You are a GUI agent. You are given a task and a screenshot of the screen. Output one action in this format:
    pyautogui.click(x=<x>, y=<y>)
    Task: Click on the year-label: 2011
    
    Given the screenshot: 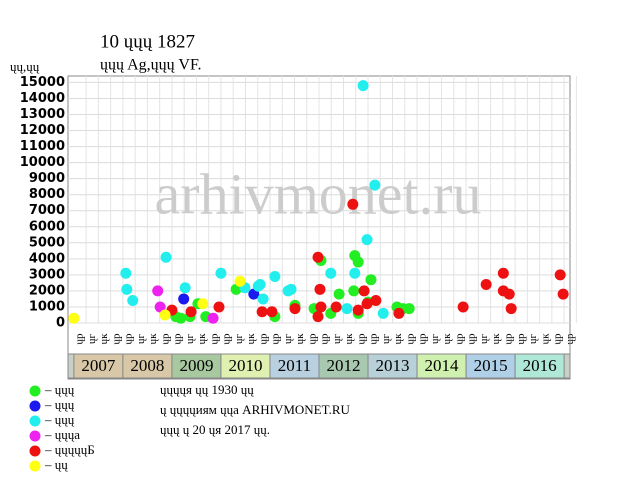 What is the action you would take?
    pyautogui.click(x=294, y=365)
    